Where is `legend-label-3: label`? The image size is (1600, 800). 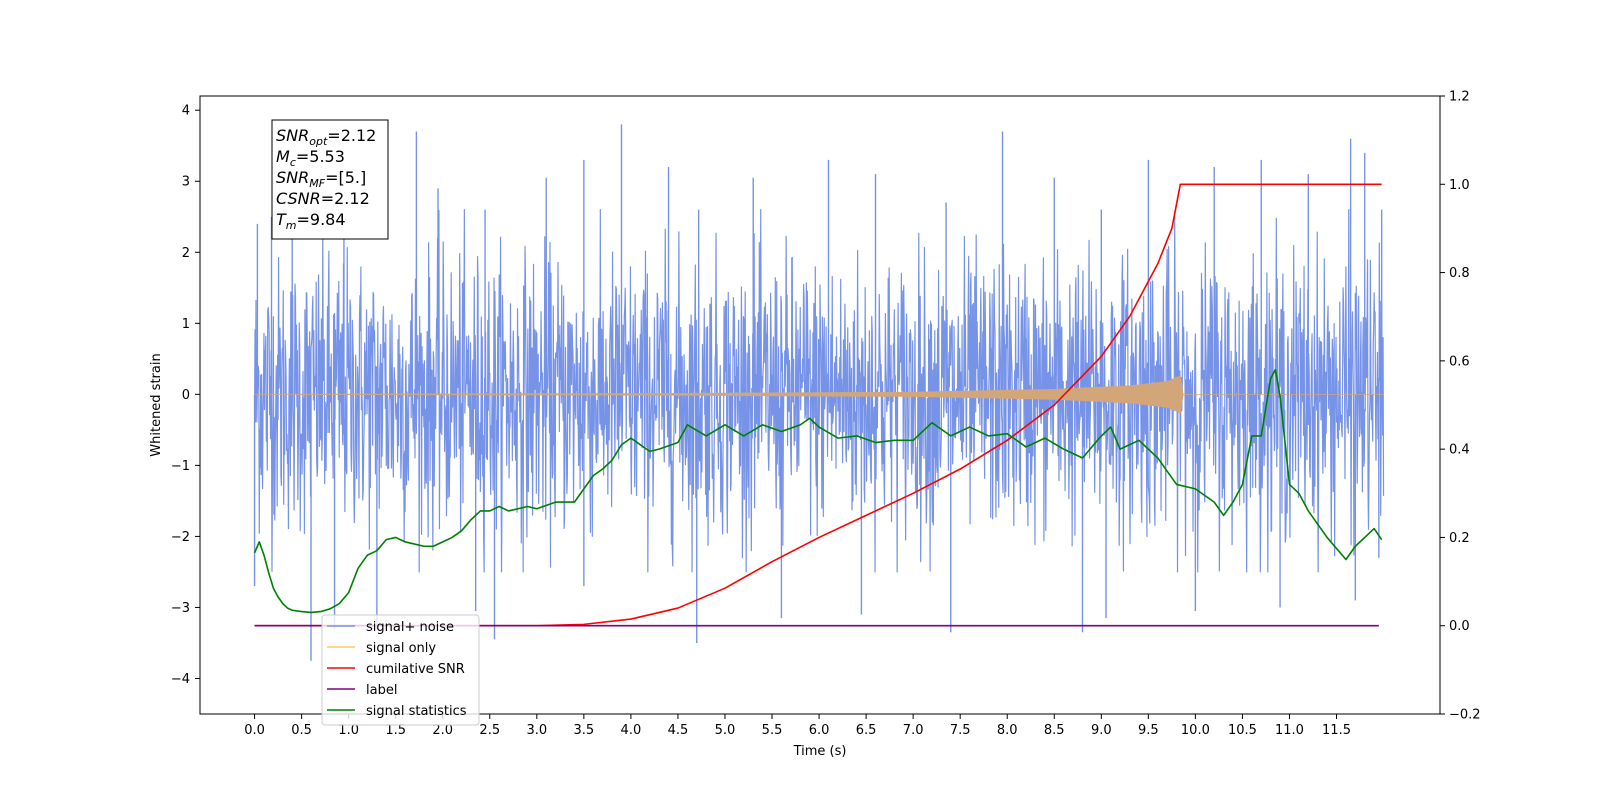 legend-label-3: label is located at coordinates (381, 690).